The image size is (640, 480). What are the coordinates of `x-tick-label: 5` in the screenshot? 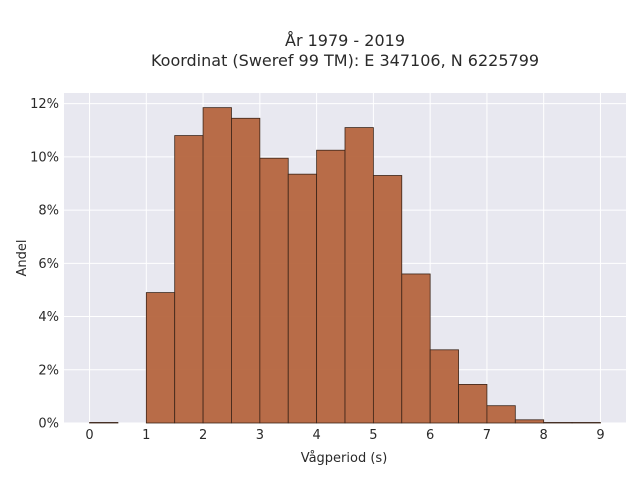 It's located at (373, 435).